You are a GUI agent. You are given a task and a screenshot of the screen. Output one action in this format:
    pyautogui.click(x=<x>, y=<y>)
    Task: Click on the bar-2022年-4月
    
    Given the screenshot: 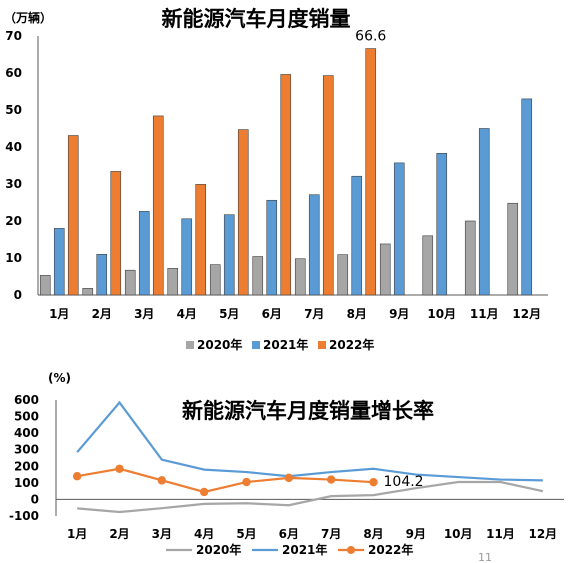 What is the action you would take?
    pyautogui.click(x=201, y=240)
    